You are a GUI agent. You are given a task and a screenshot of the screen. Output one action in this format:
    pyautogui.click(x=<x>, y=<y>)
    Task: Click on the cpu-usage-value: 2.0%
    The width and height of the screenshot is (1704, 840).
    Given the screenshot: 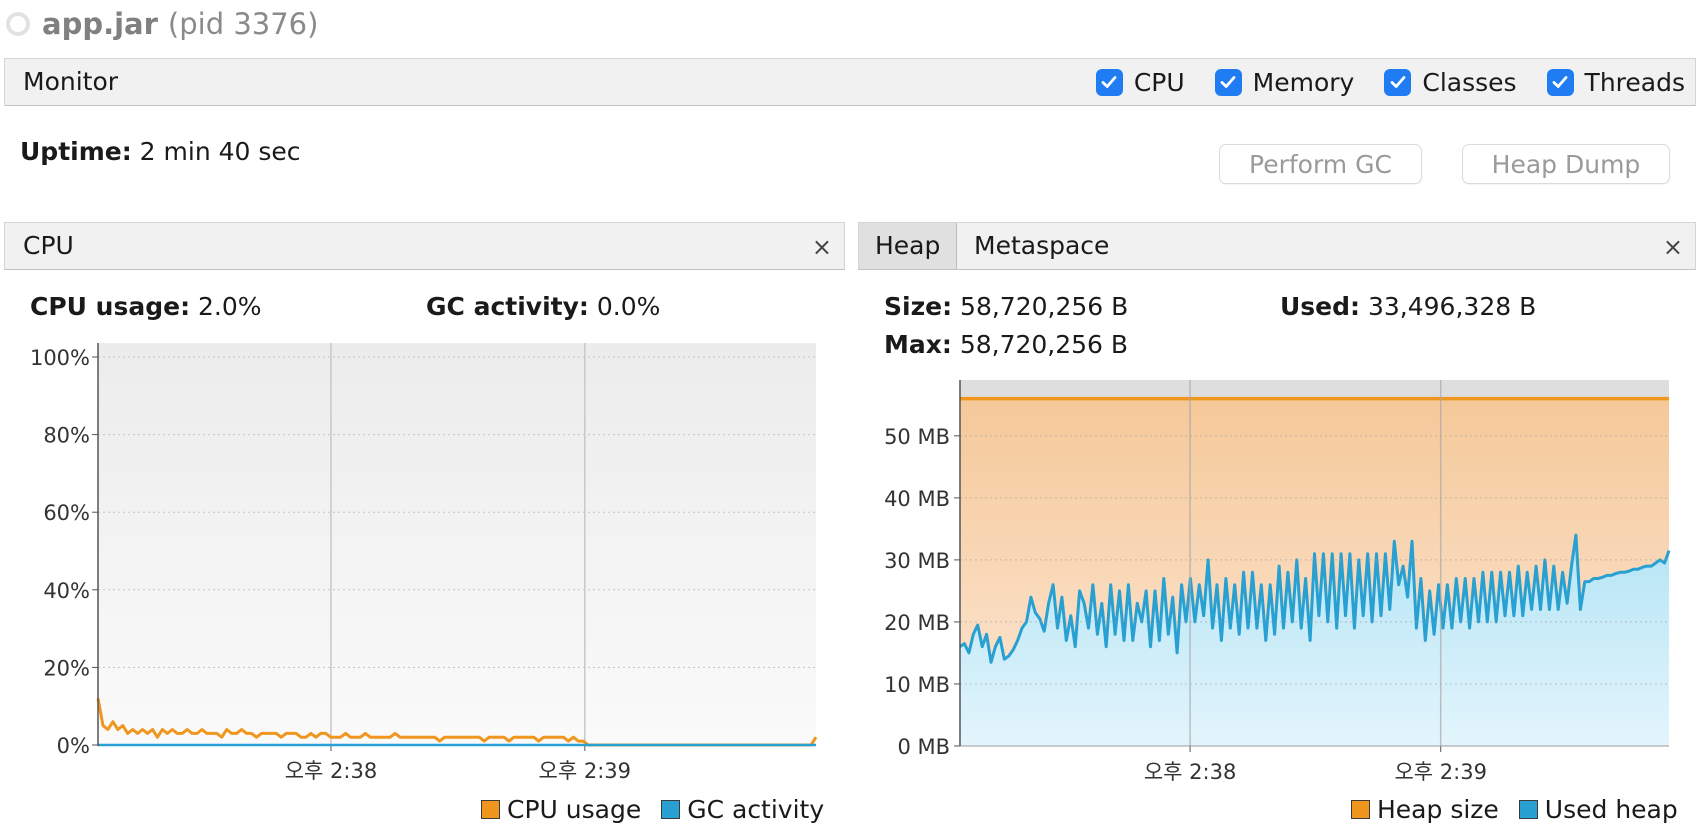 What is the action you would take?
    pyautogui.click(x=230, y=306)
    